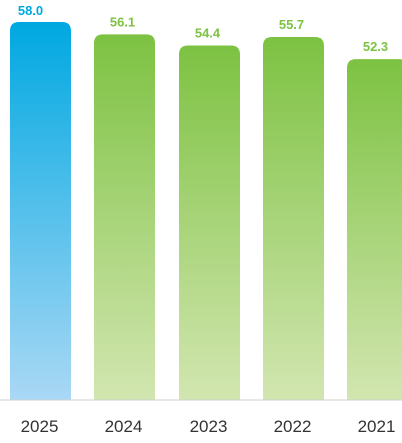 The image size is (402, 443). I want to click on bar-2024, so click(124, 217).